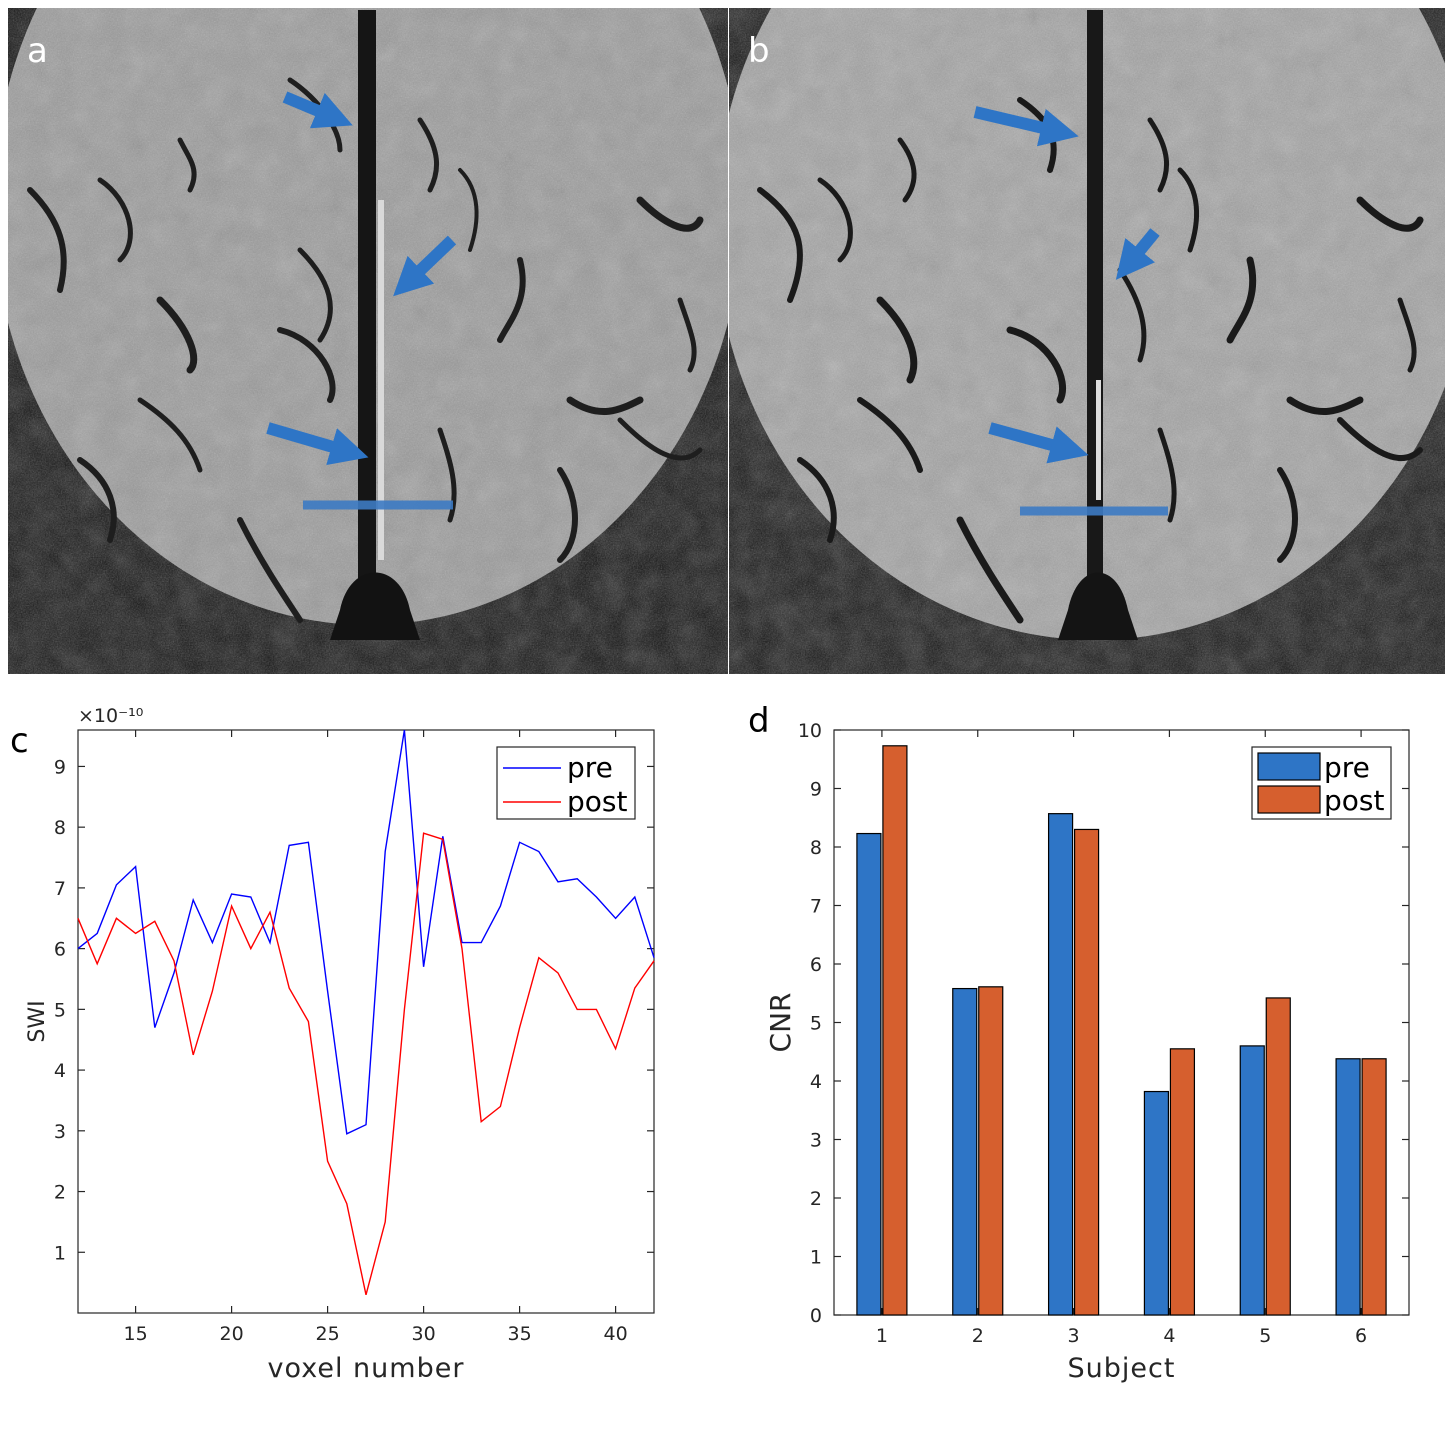  Describe the element at coordinates (1265, 1336) in the screenshot. I see `x-tick-label: 5` at that location.